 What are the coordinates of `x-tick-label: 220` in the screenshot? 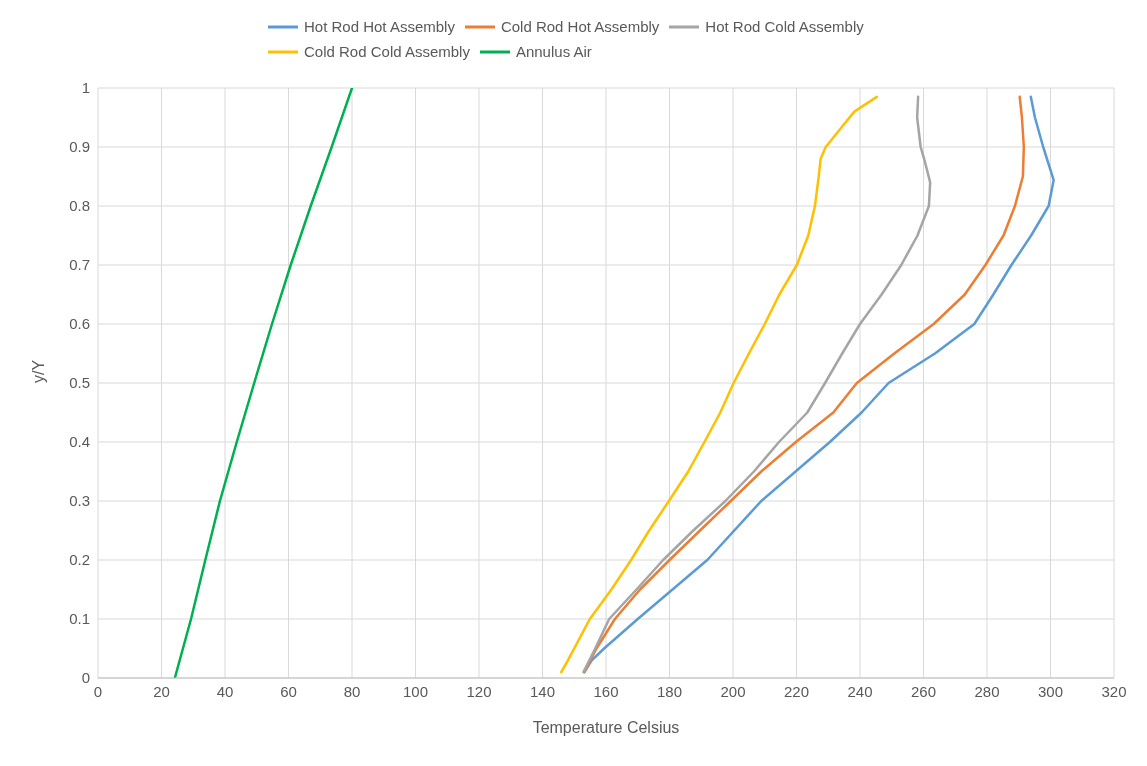 It's located at (796, 691).